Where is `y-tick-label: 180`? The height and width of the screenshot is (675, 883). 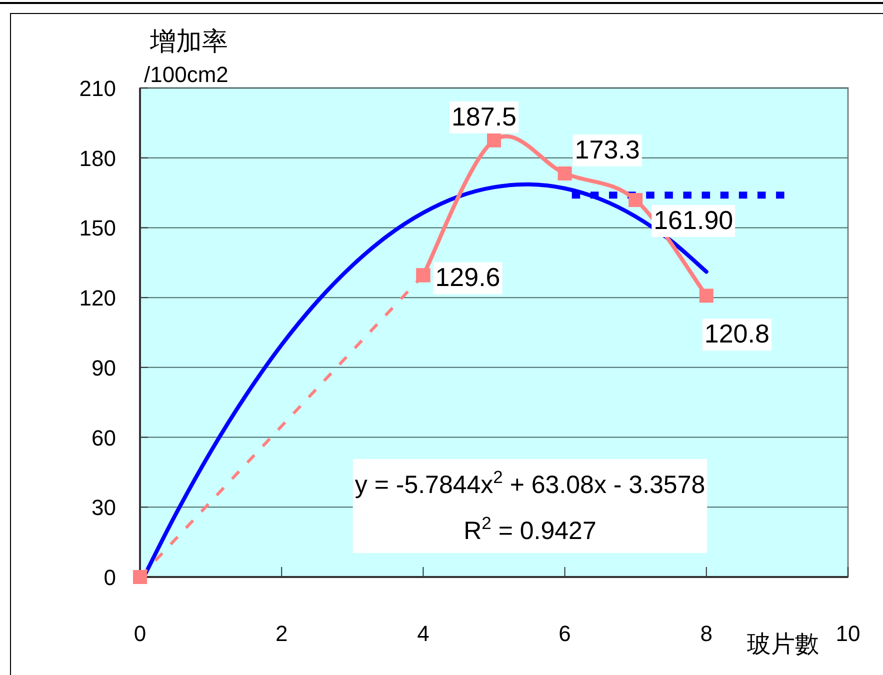
y-tick-label: 180 is located at coordinates (97, 158).